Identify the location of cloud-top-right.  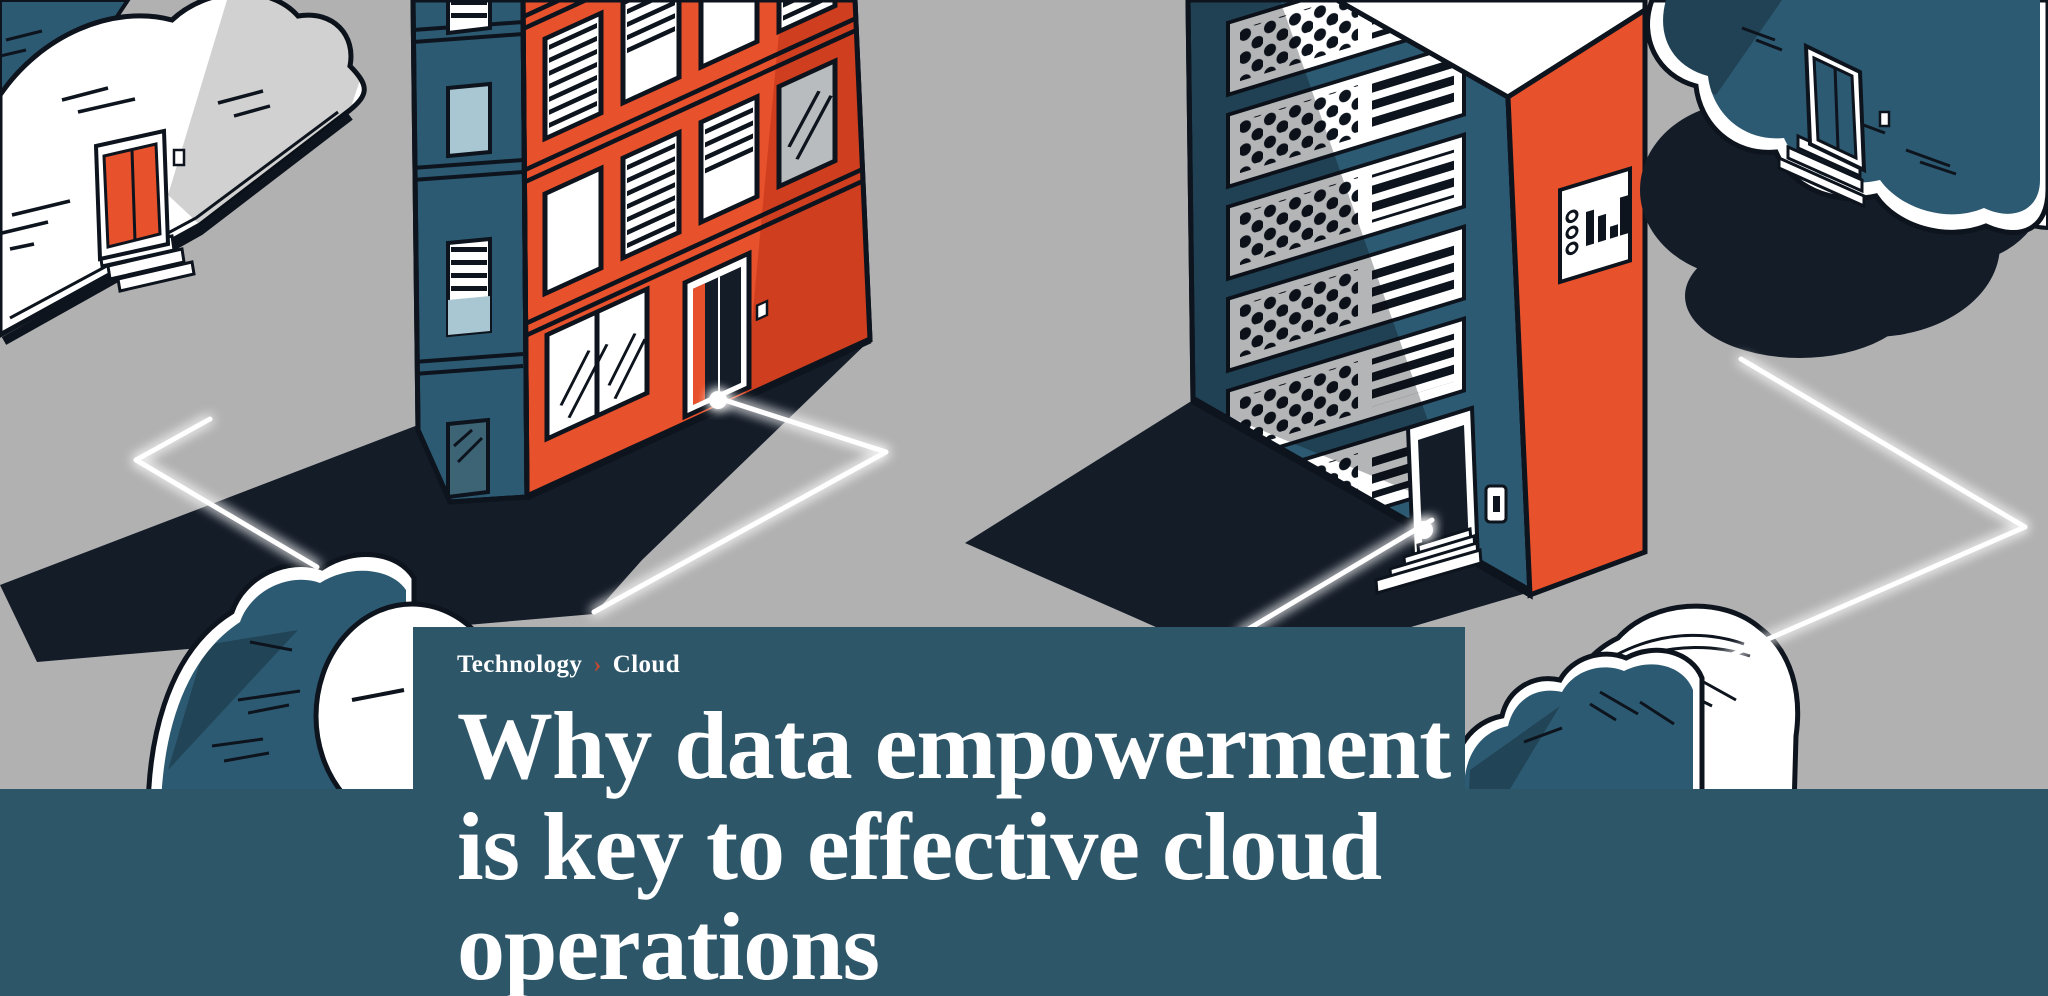
(1844, 179).